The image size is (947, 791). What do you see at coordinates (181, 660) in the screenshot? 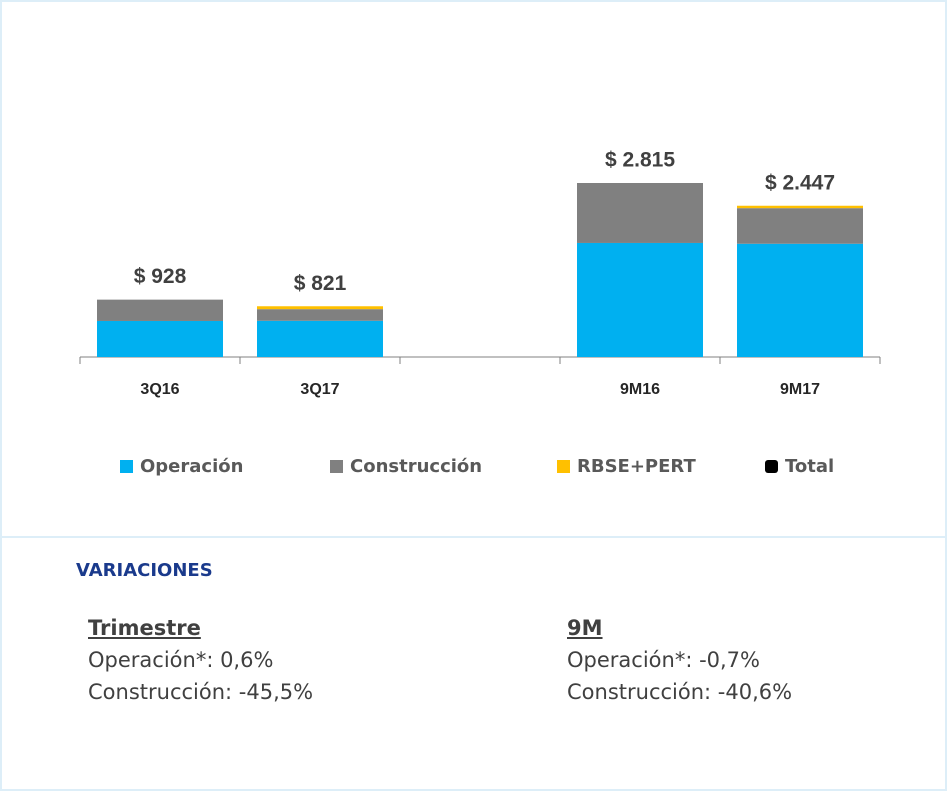
I see `variation-line: Operación*: 0,6%` at bounding box center [181, 660].